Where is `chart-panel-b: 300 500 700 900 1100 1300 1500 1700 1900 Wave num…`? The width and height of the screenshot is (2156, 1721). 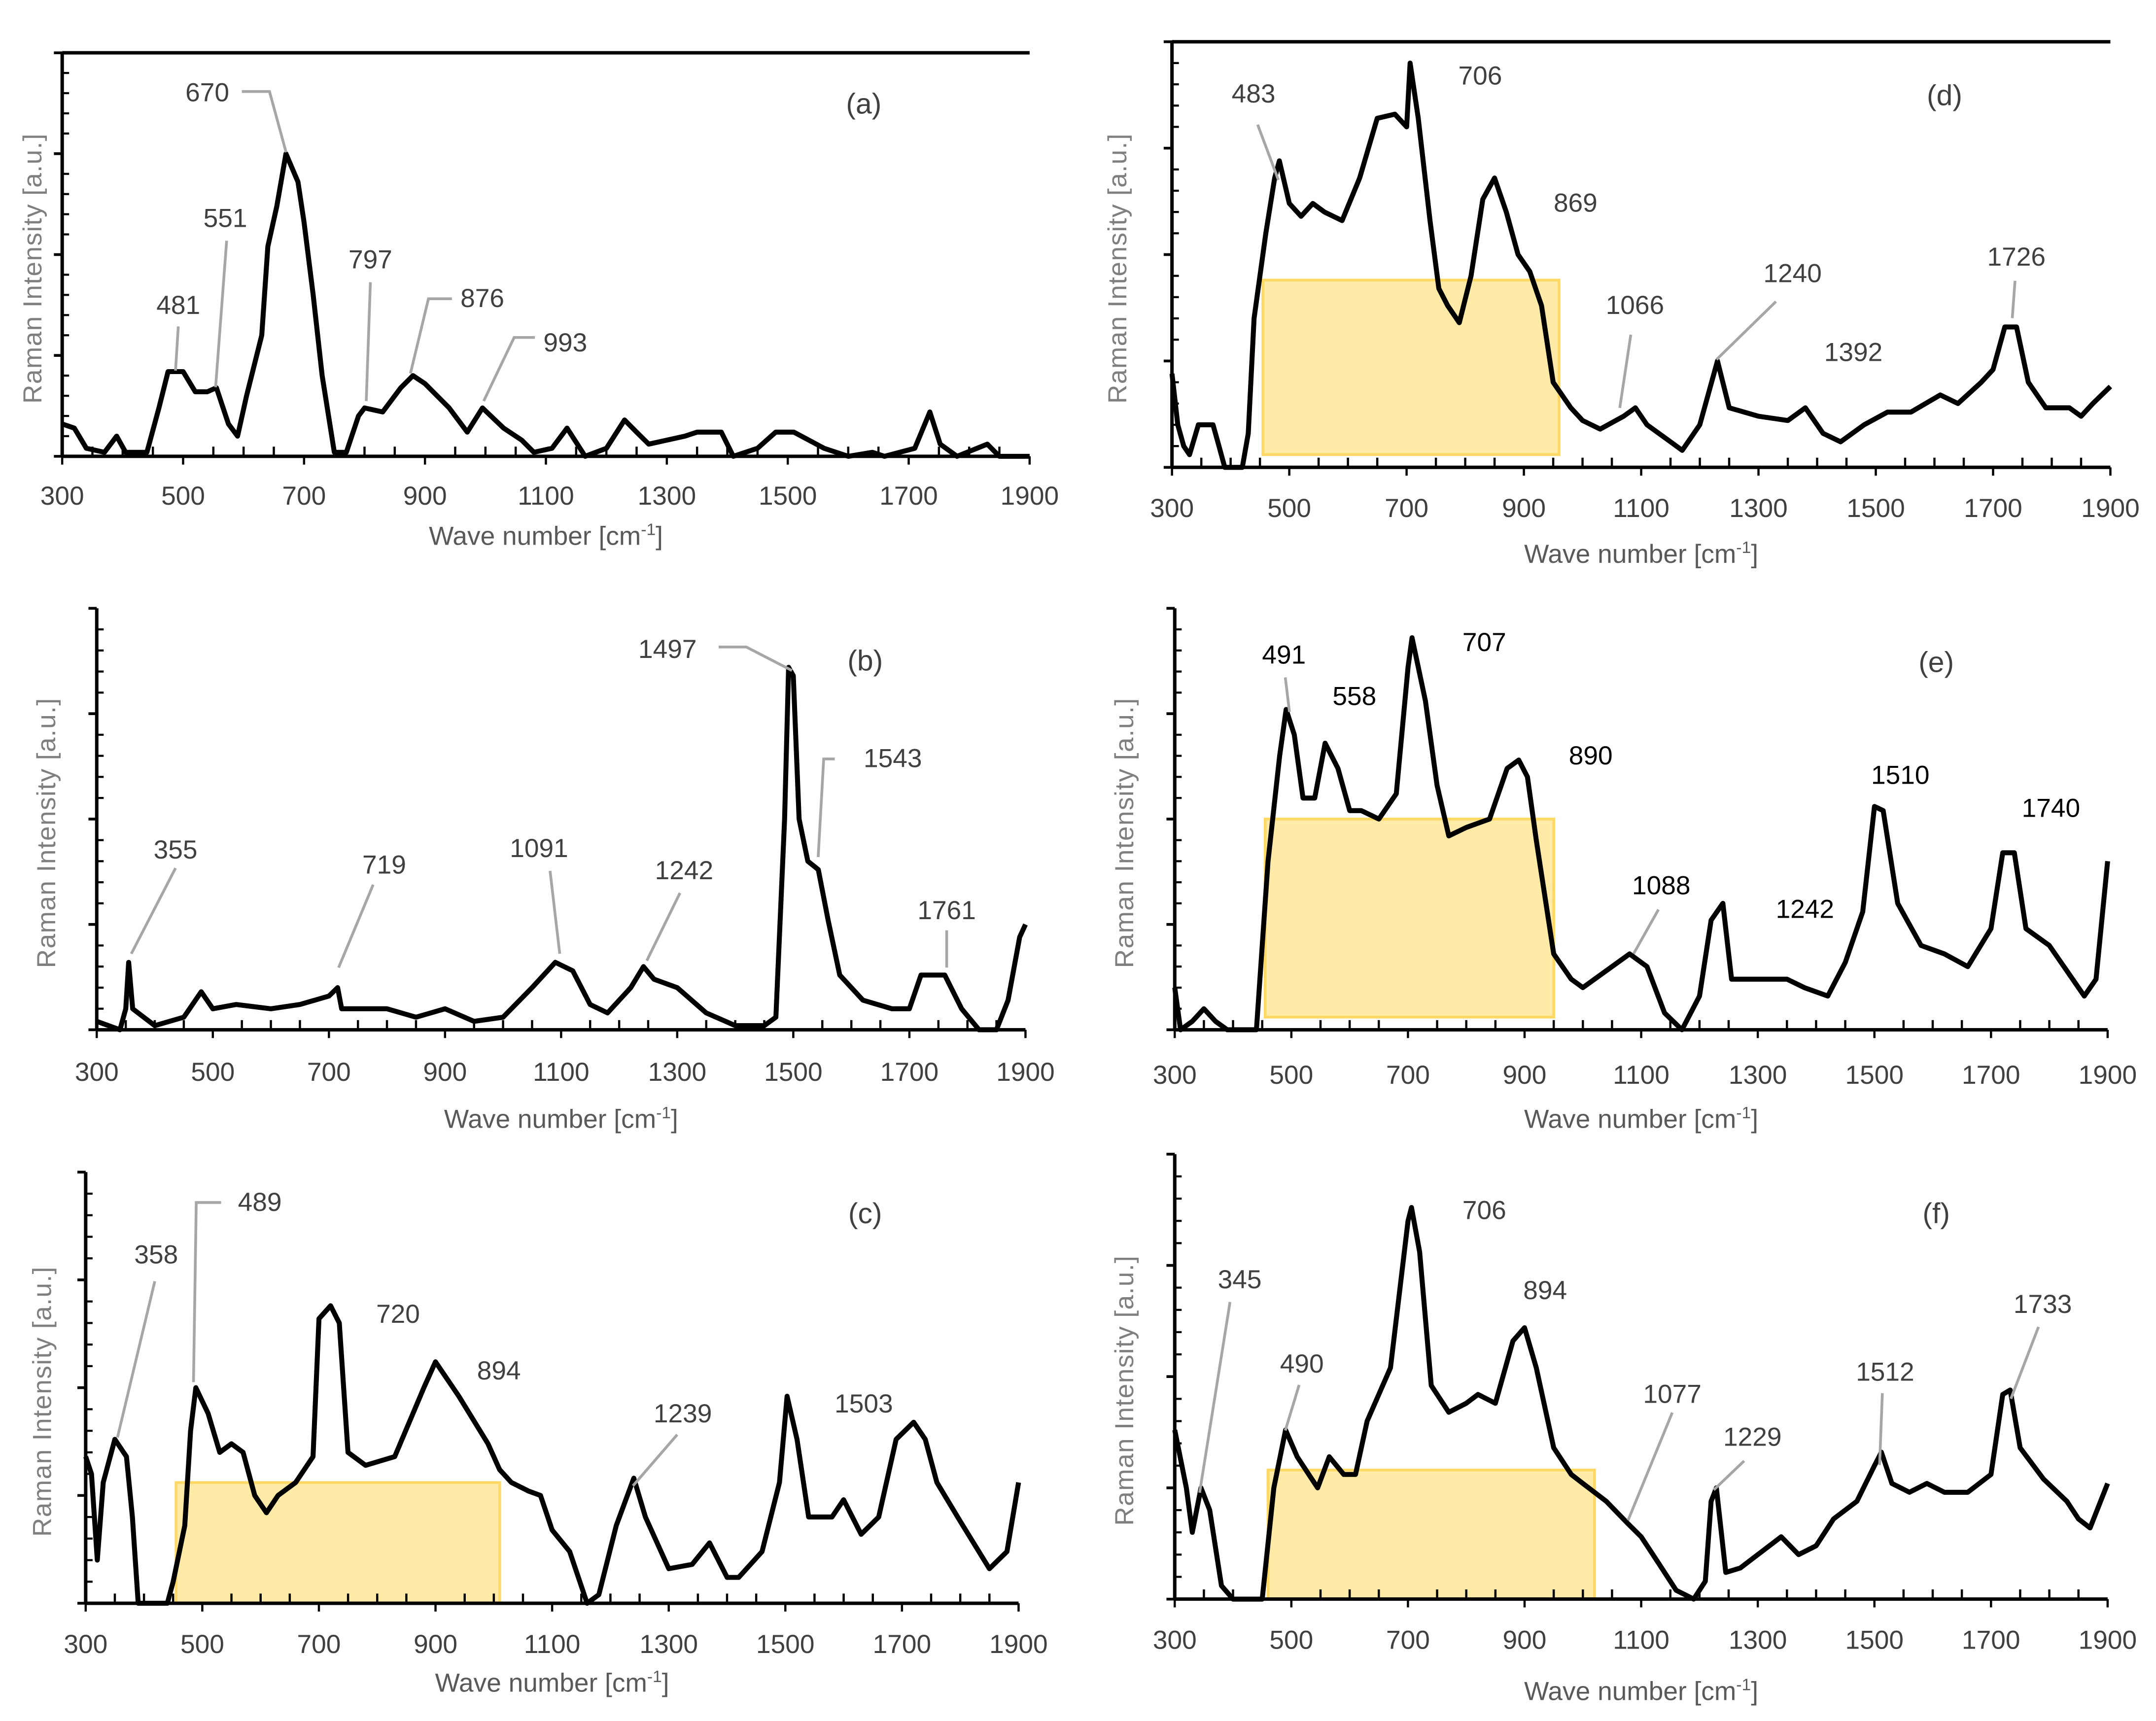
chart-panel-b: 300 500 700 900 1100 1300 1500 1700 1900 Wave num… is located at coordinates (543, 870).